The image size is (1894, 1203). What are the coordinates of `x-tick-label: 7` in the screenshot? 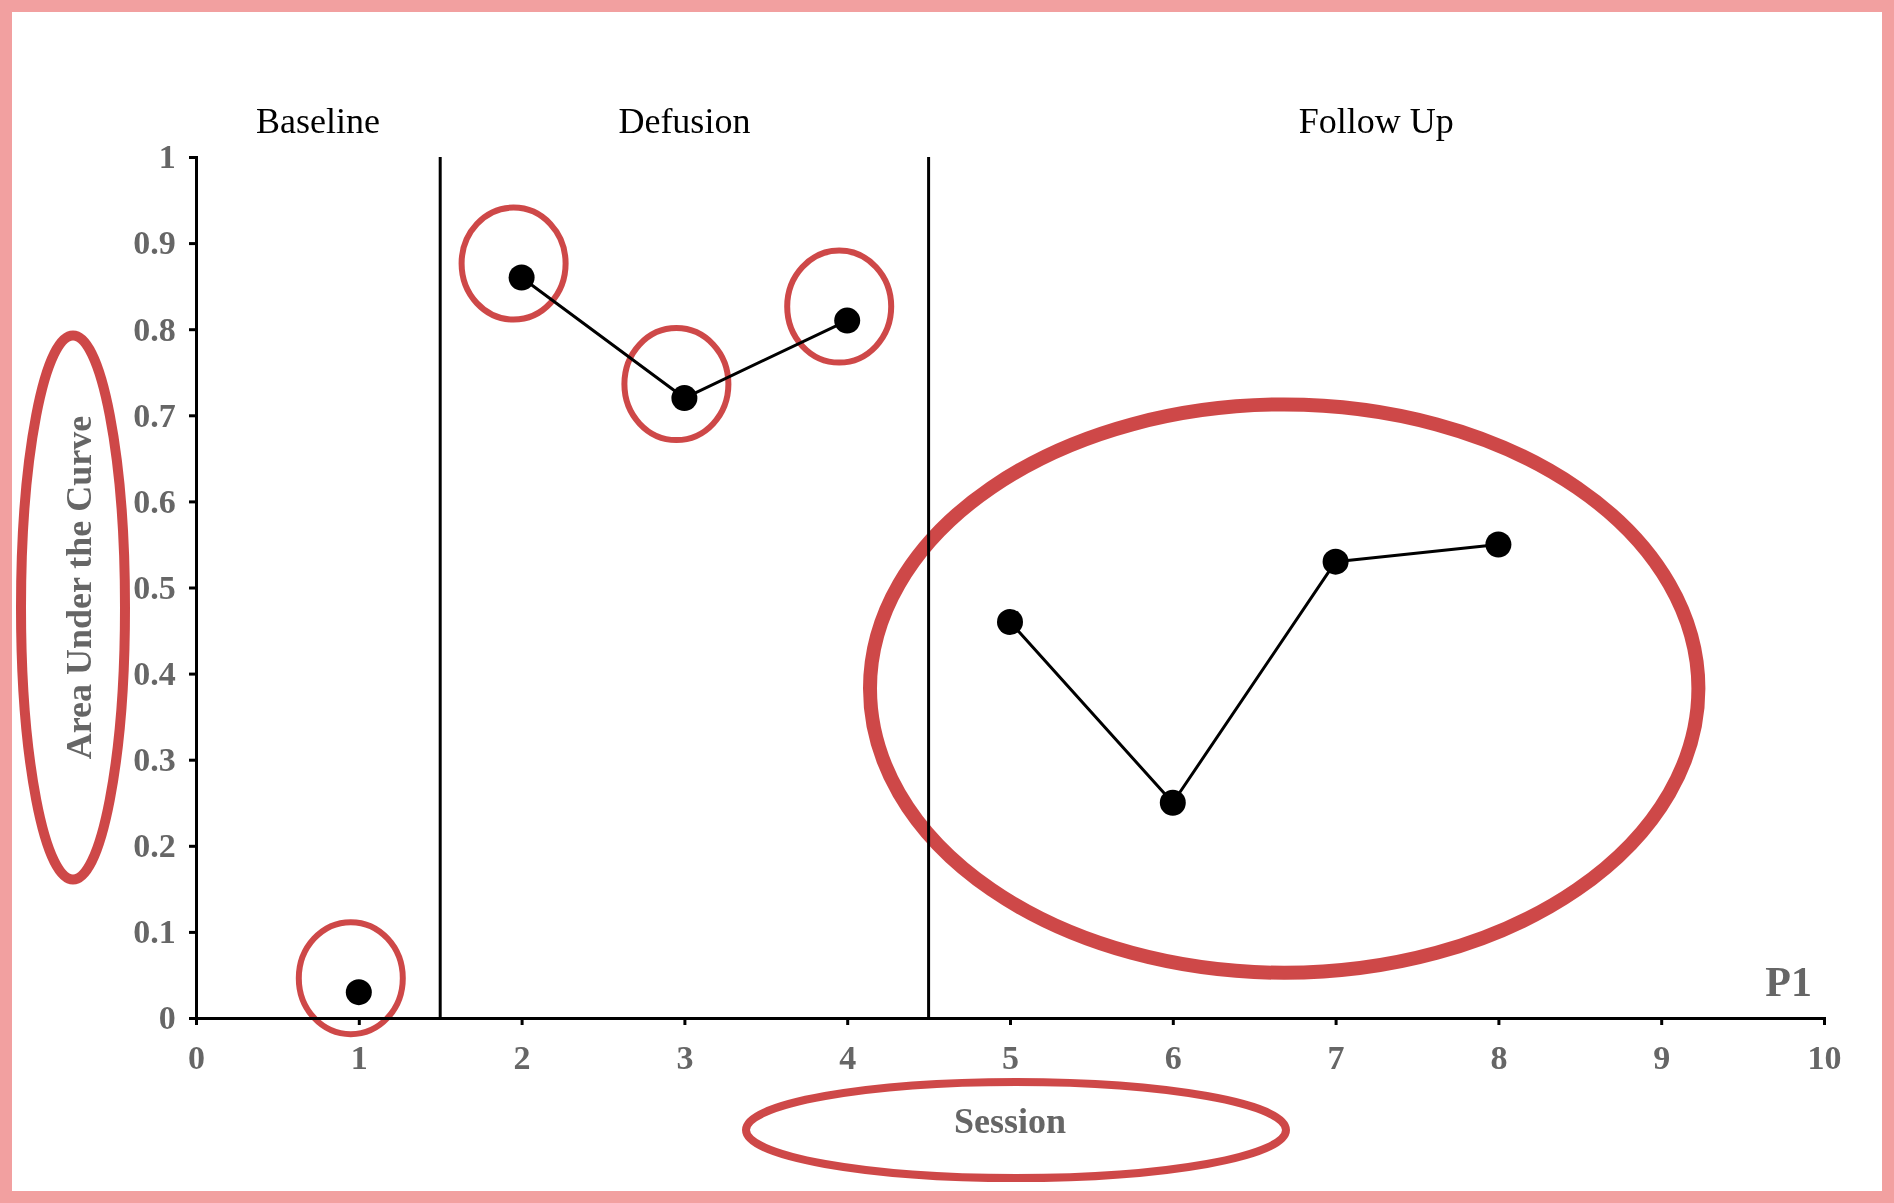 It's located at (1336, 1057).